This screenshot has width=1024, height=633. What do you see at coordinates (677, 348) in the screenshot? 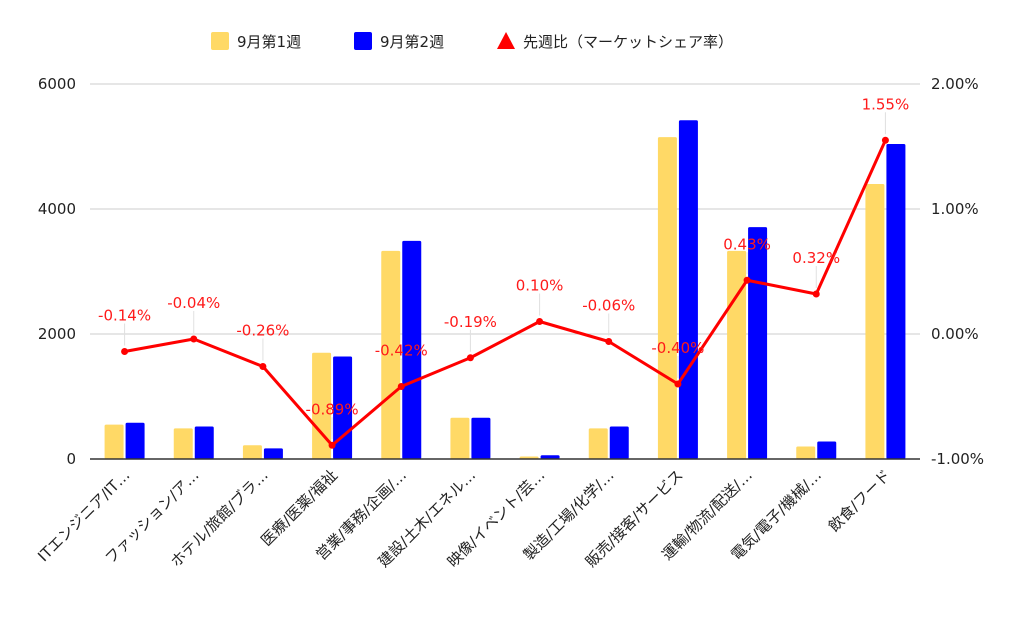
I see `share-change-label: -0.40%` at bounding box center [677, 348].